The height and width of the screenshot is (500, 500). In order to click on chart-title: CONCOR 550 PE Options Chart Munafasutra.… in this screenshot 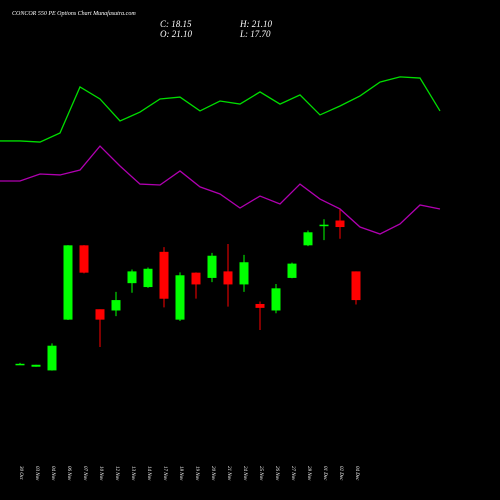, I will do `click(74, 13)`.